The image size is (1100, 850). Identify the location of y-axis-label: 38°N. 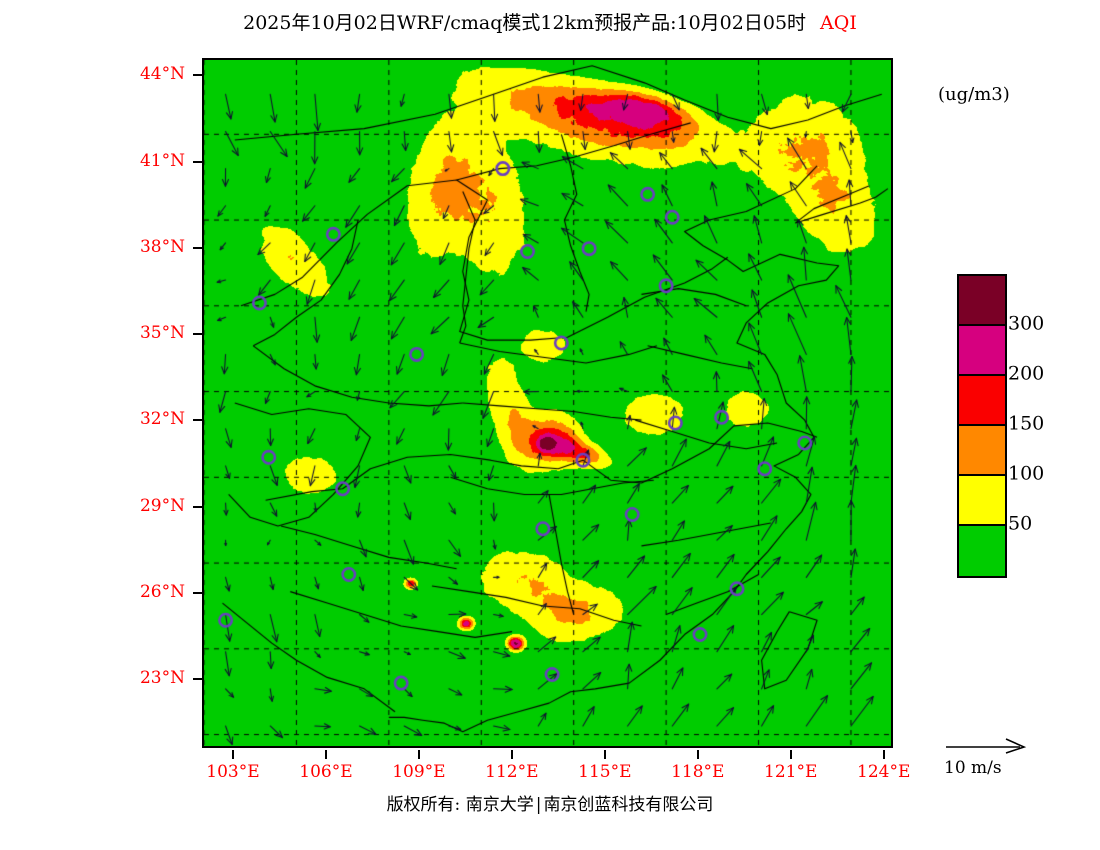
(162, 246).